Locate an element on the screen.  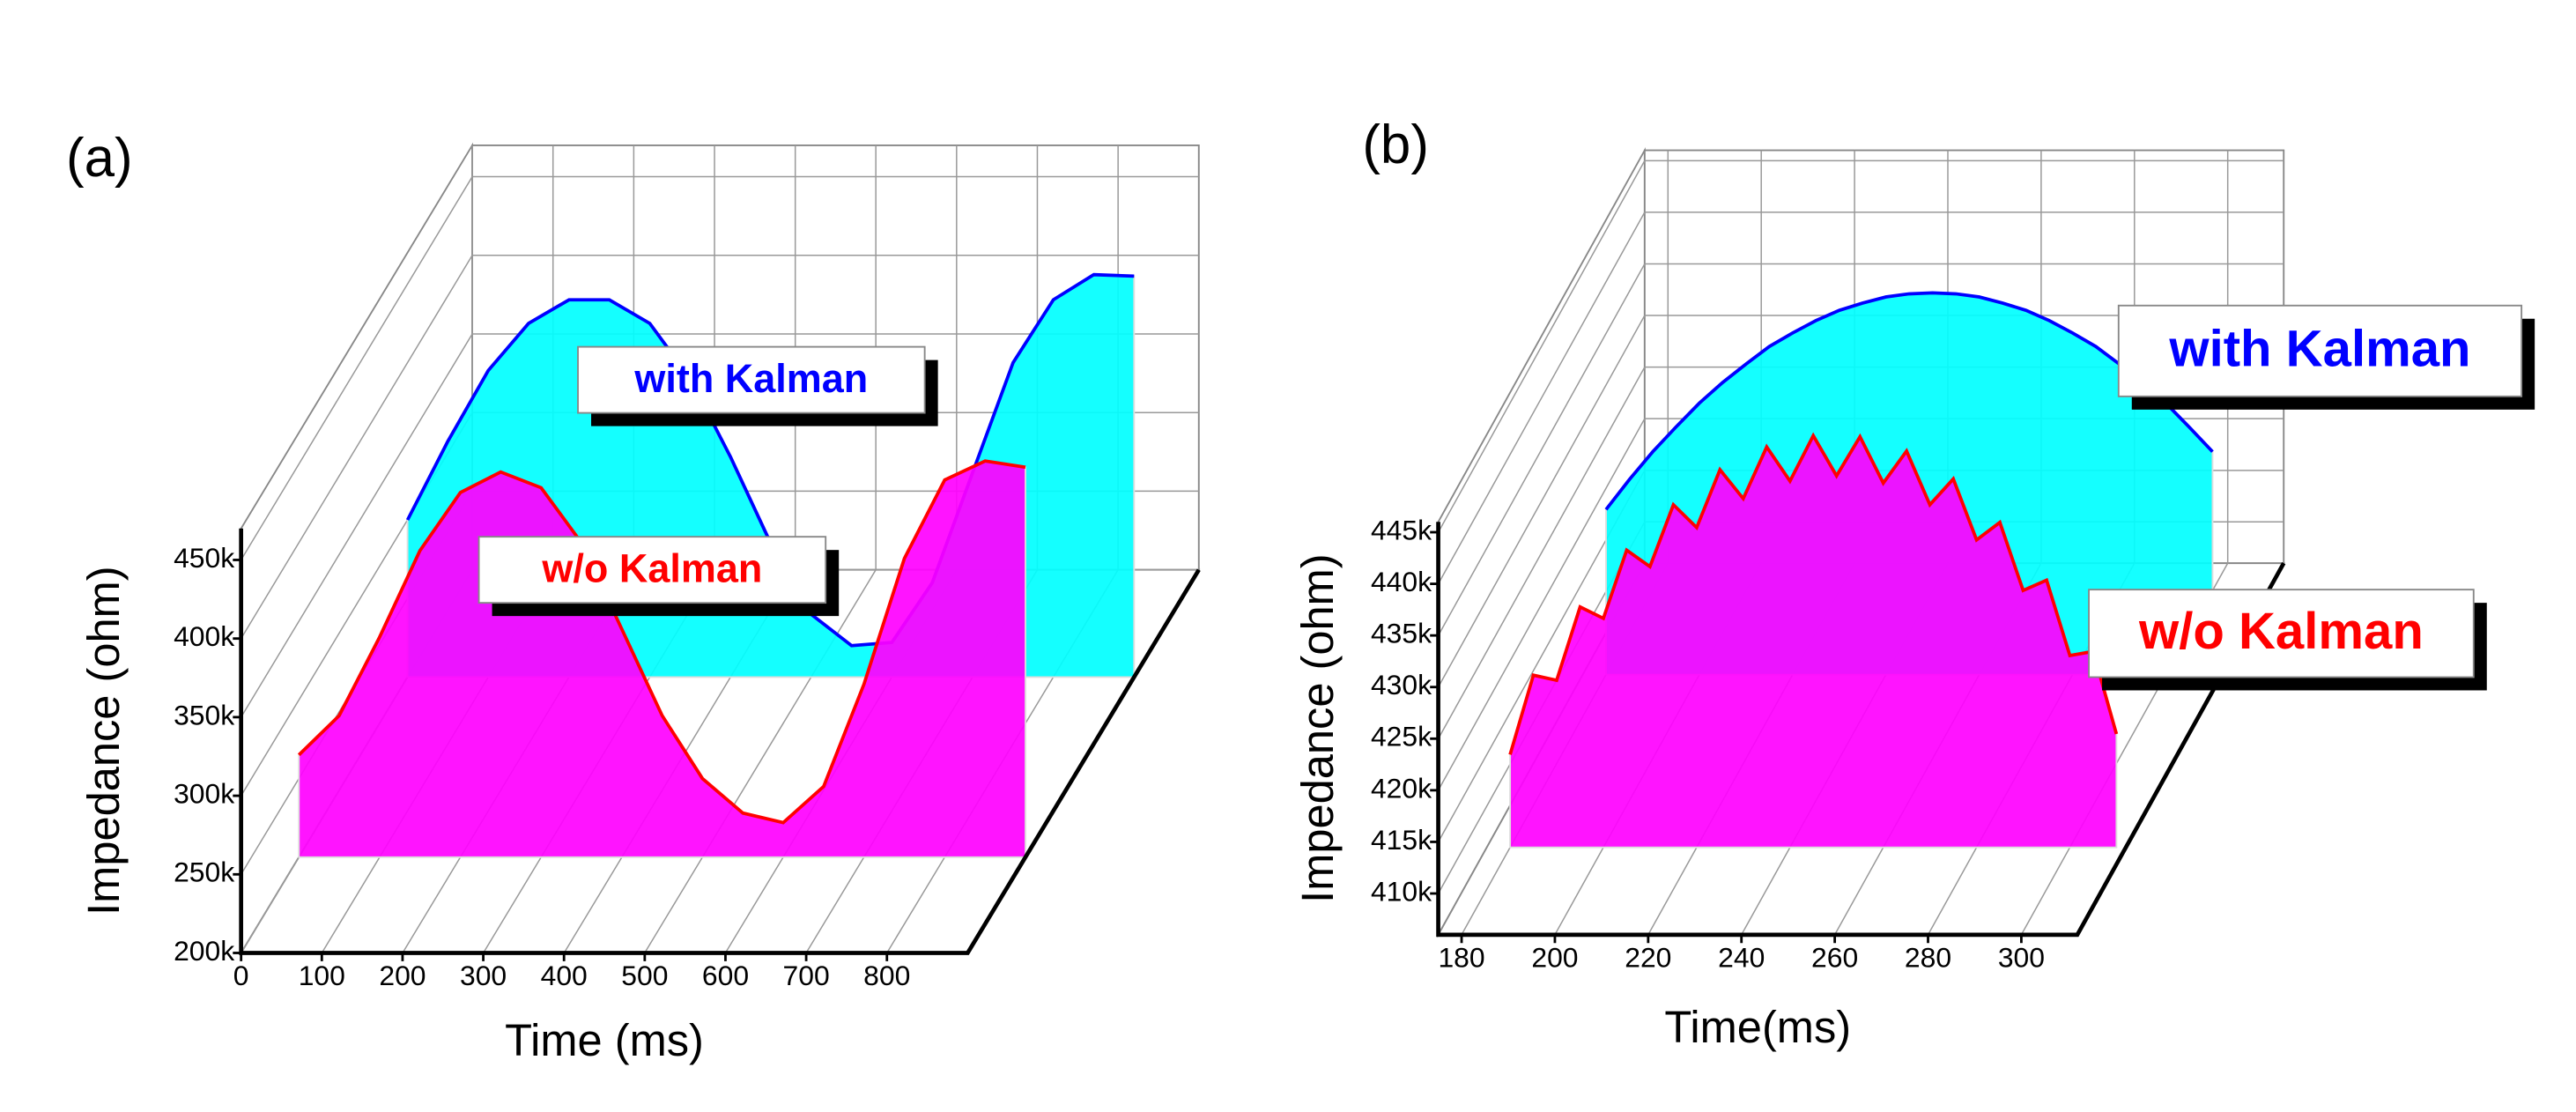
y-tick-label: 300k is located at coordinates (204, 794).